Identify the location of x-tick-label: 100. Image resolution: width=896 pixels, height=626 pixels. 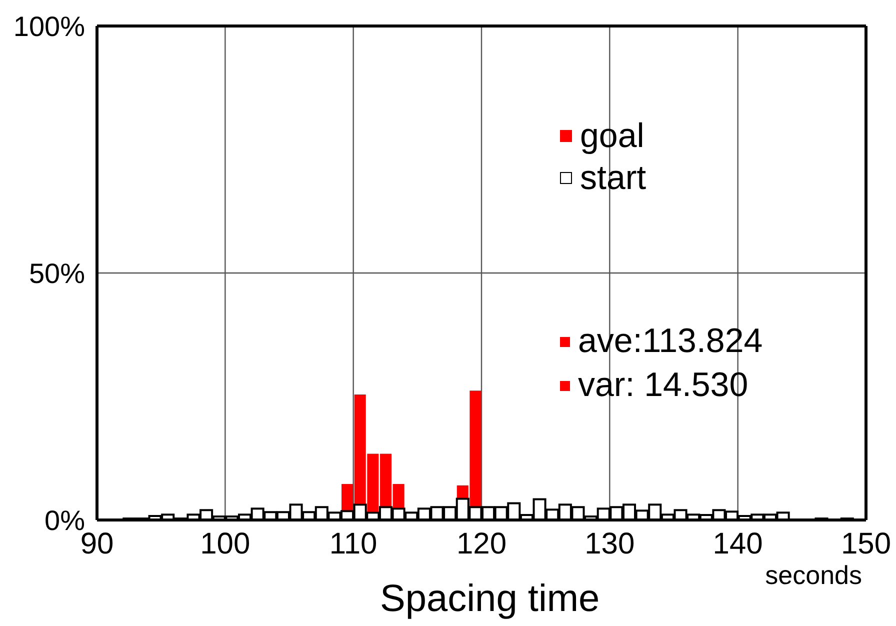
(225, 543).